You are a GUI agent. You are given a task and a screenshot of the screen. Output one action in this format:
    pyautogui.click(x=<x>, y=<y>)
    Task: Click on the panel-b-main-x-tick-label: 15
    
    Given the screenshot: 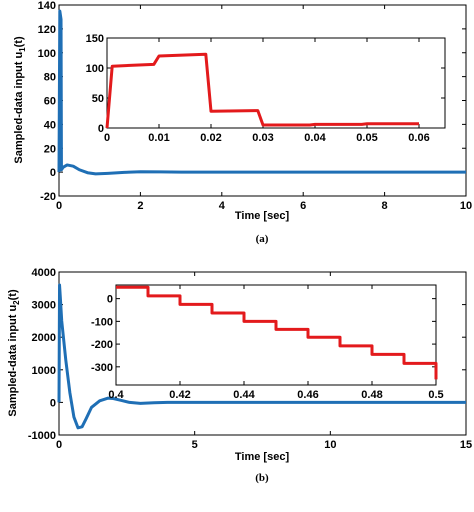 What is the action you would take?
    pyautogui.click(x=466, y=445)
    